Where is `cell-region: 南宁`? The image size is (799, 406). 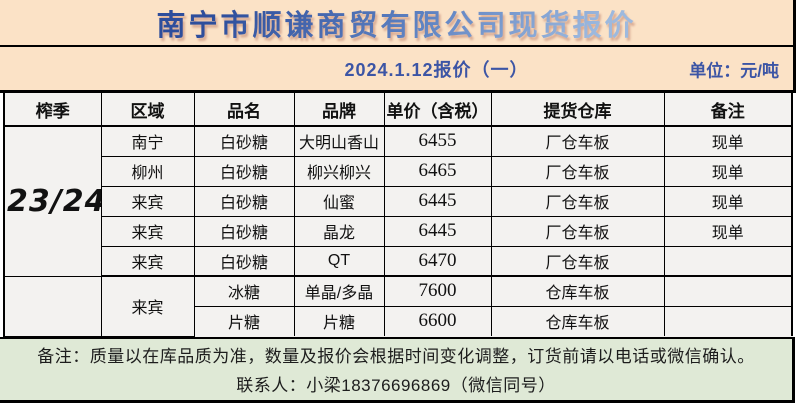 cell-region: 南宁 is located at coordinates (147, 141).